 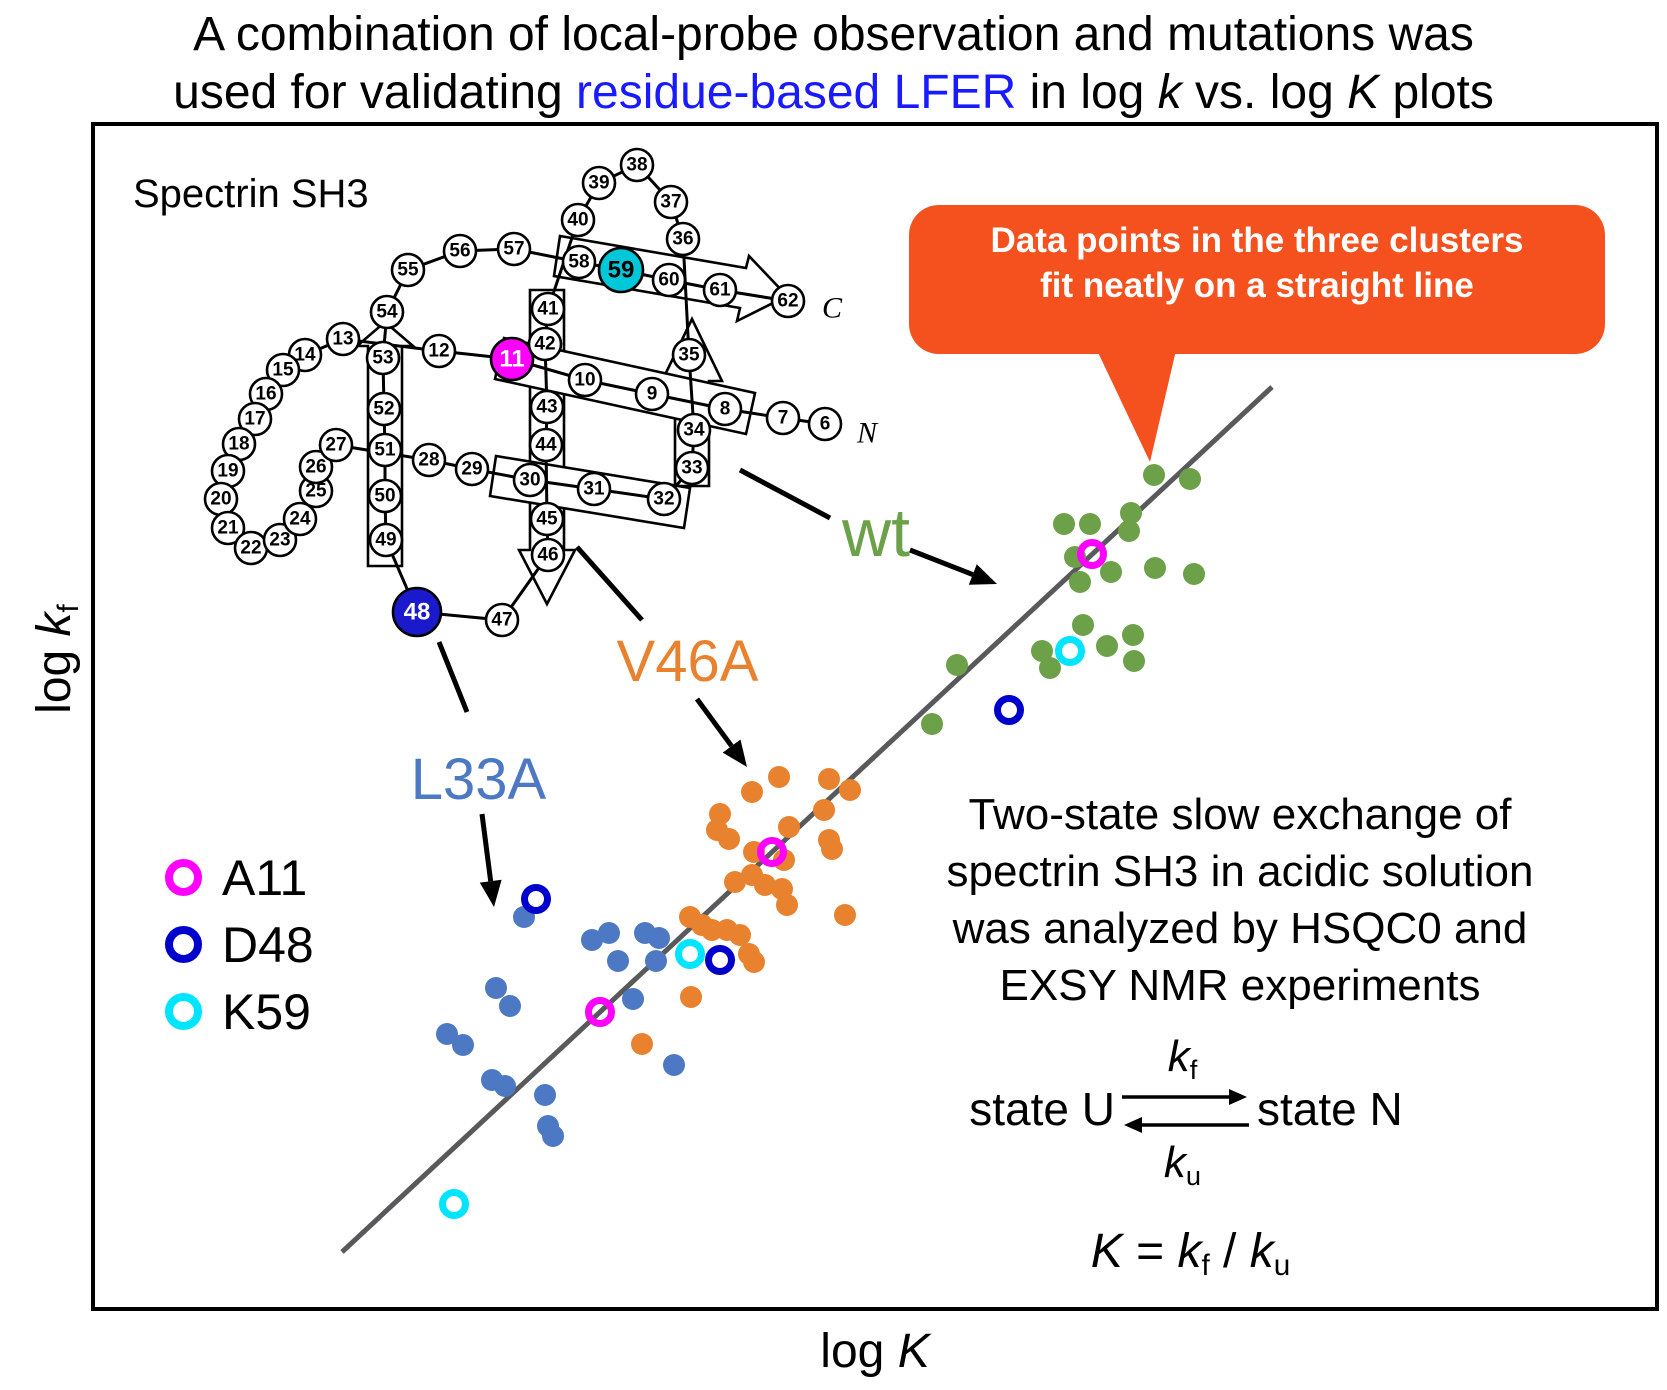 I want to click on residue-number: 19, so click(x=227, y=471).